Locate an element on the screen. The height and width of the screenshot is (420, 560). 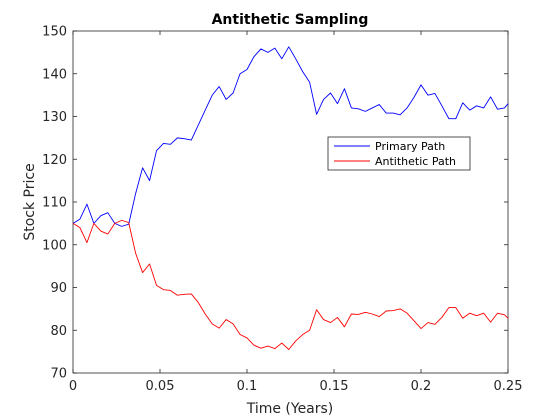
x-tick-label: 0 is located at coordinates (73, 386).